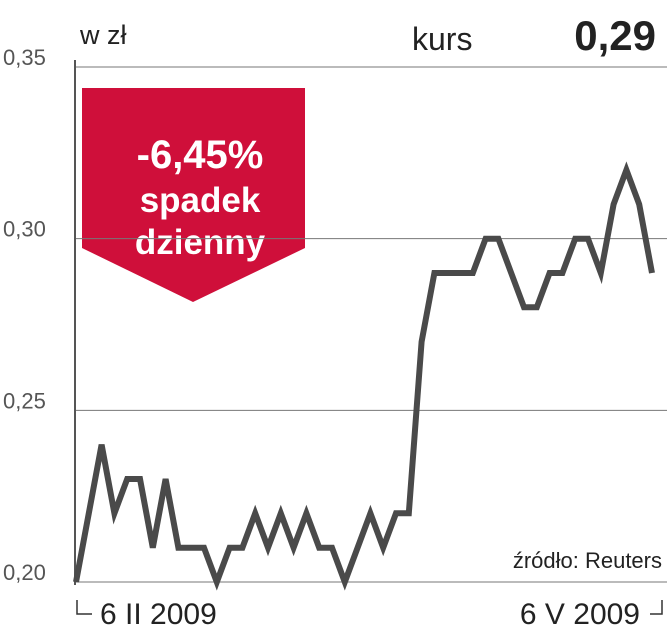  What do you see at coordinates (200, 200) in the screenshot?
I see `change-text: spadek` at bounding box center [200, 200].